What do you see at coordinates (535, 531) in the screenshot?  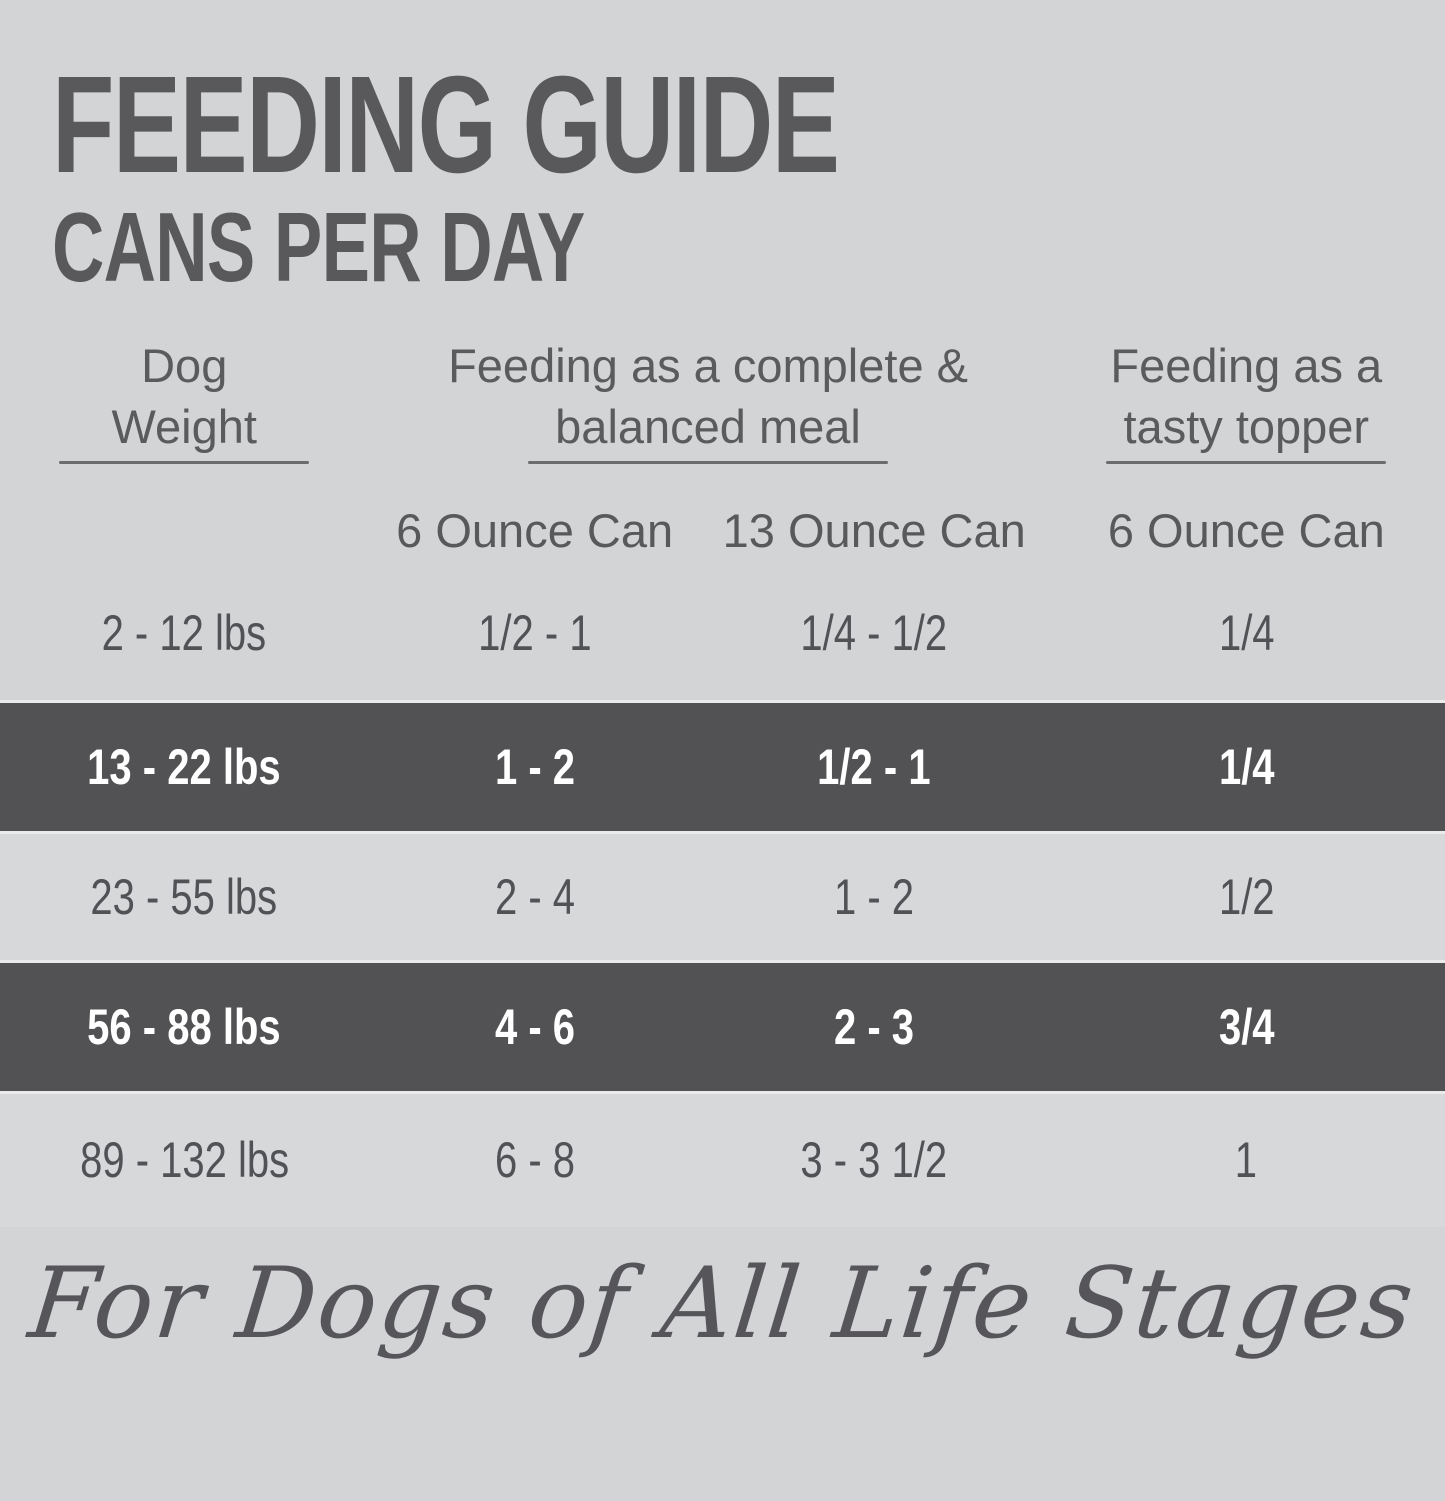 I see `can-size-header-meal-6oz: 6 Ounce Can` at bounding box center [535, 531].